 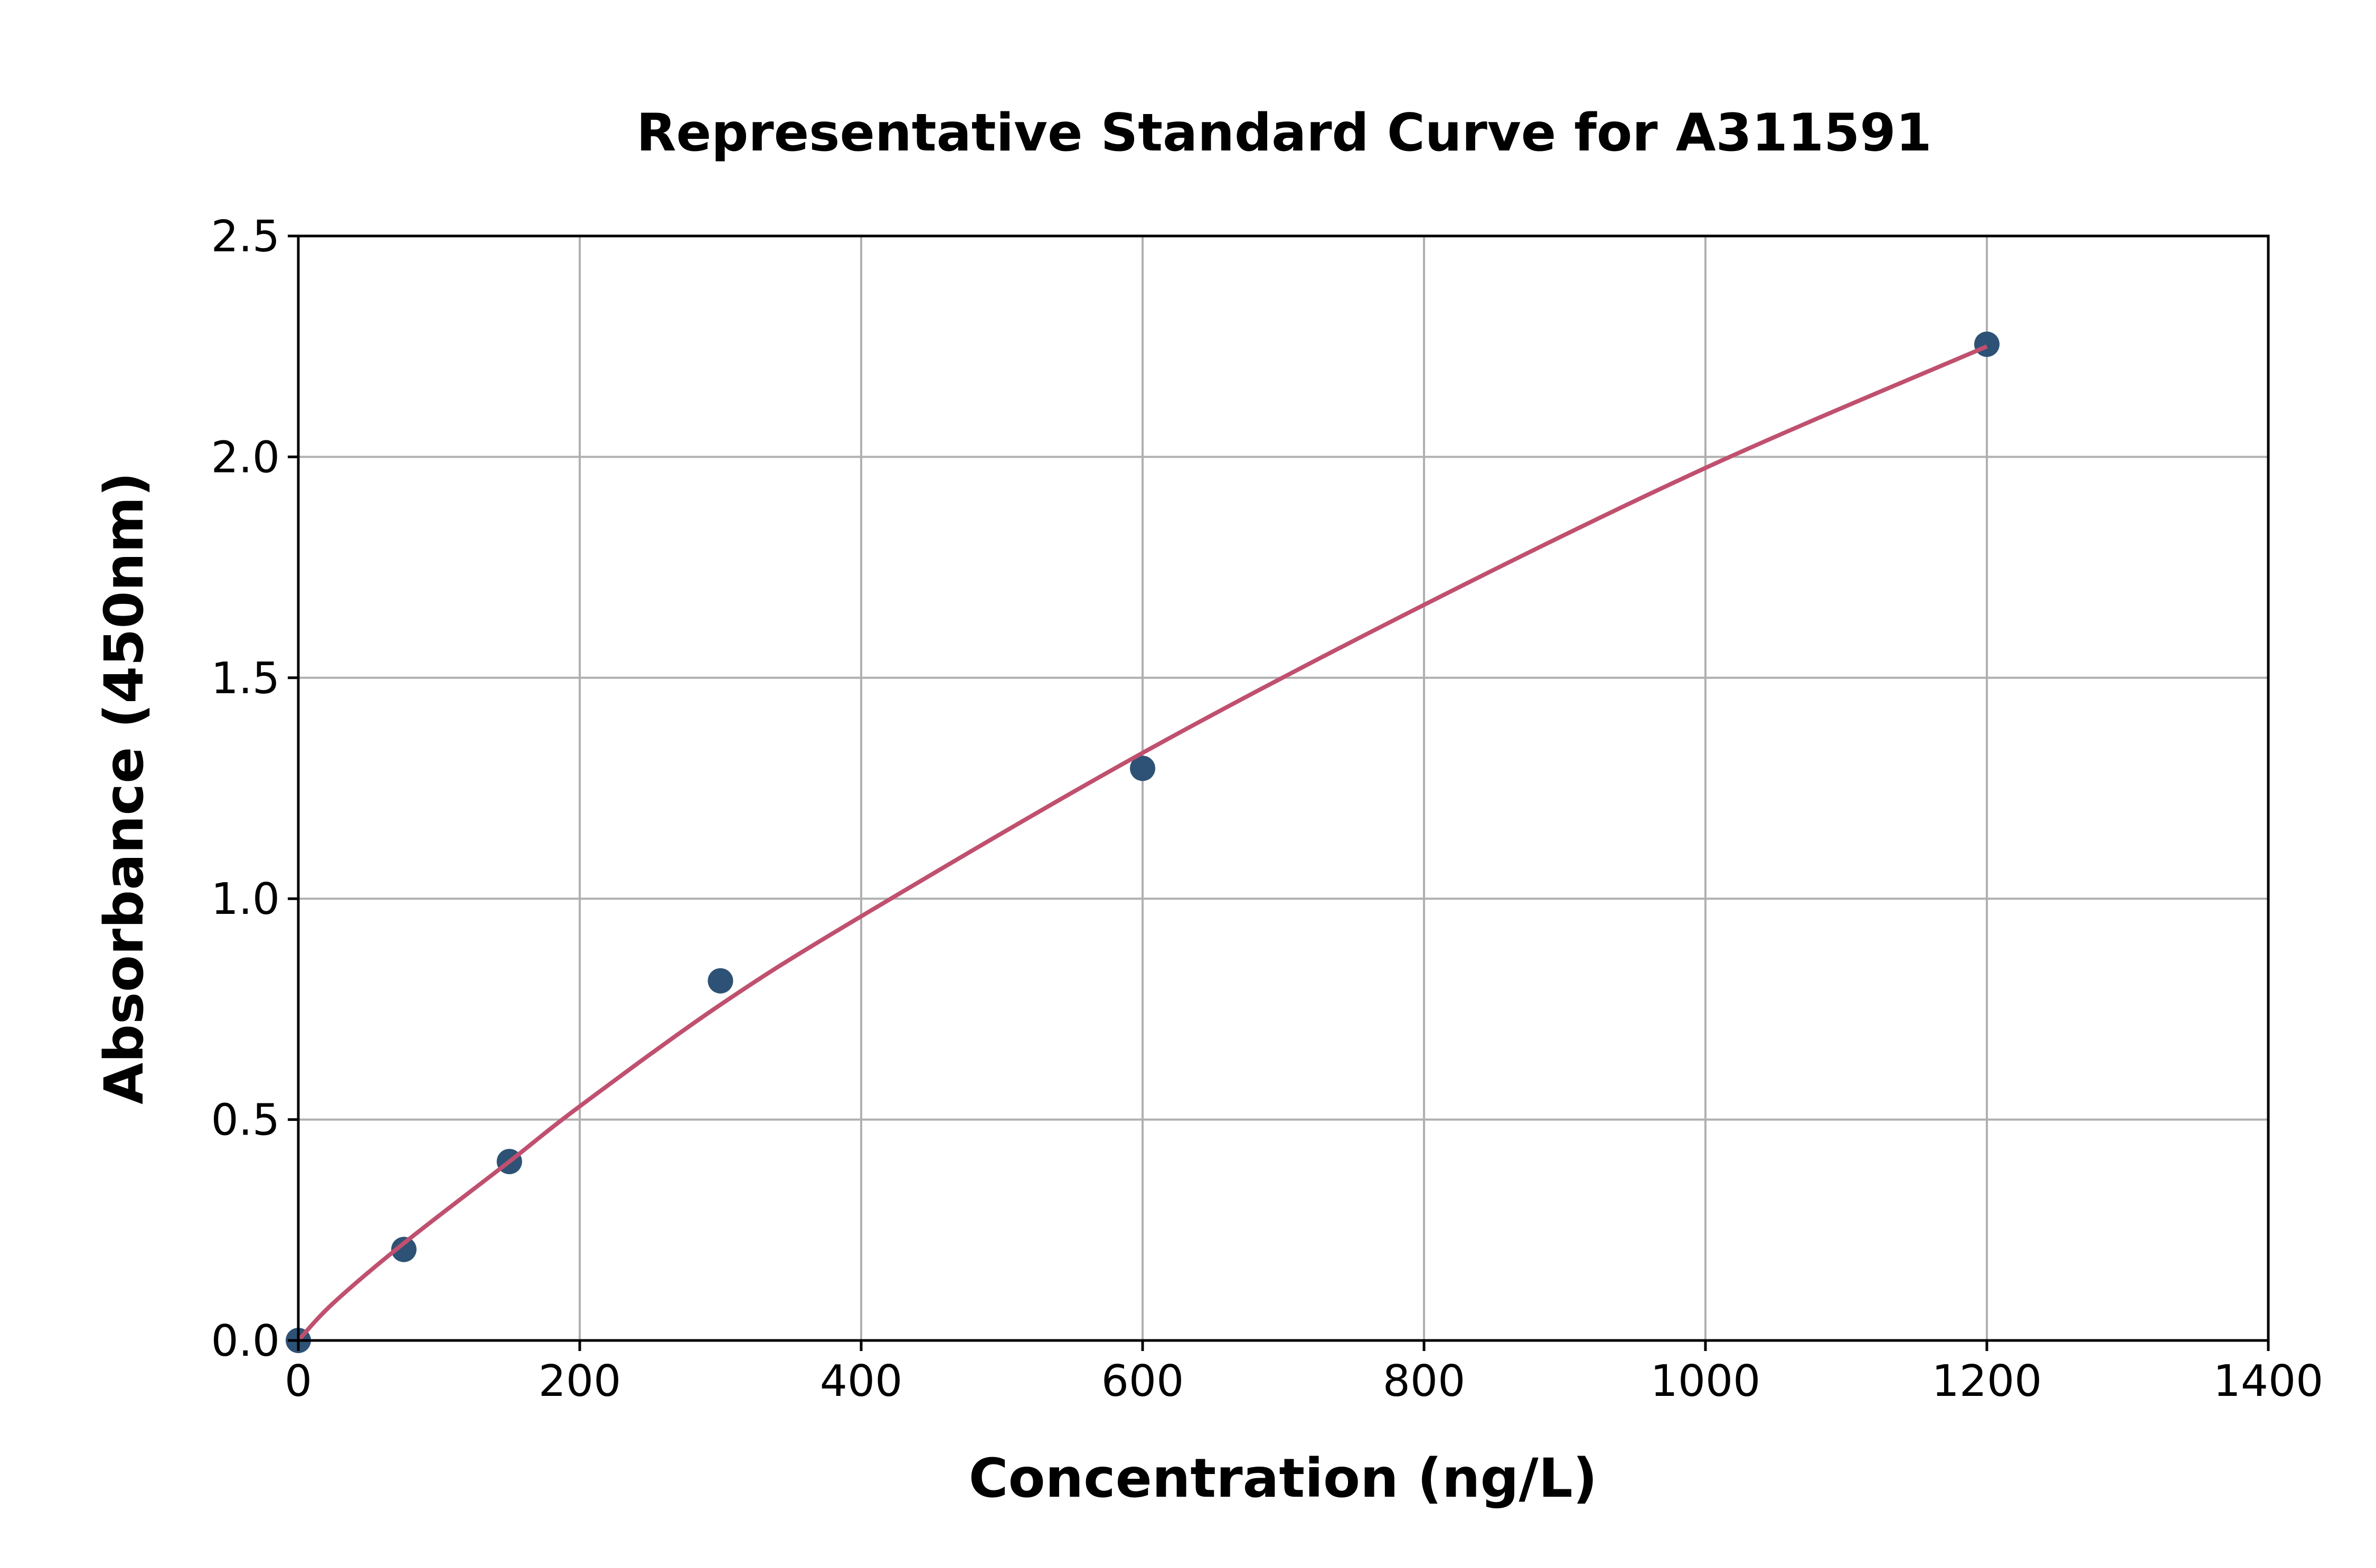 I want to click on y-tick-label: 1.0, so click(x=246, y=899).